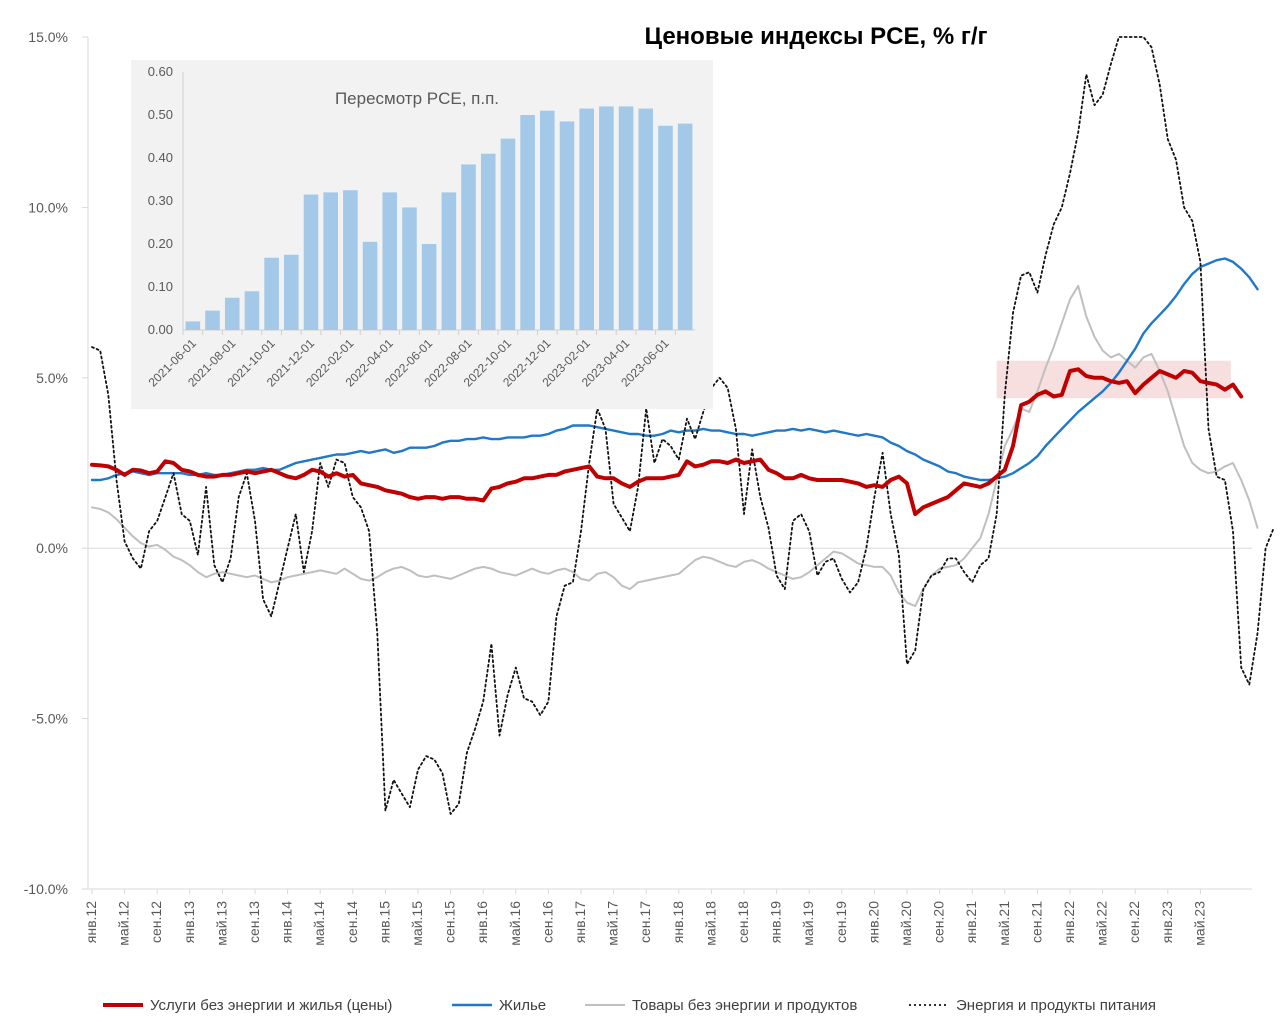  I want to click on y-tick-label: 10.0%, so click(48, 207).